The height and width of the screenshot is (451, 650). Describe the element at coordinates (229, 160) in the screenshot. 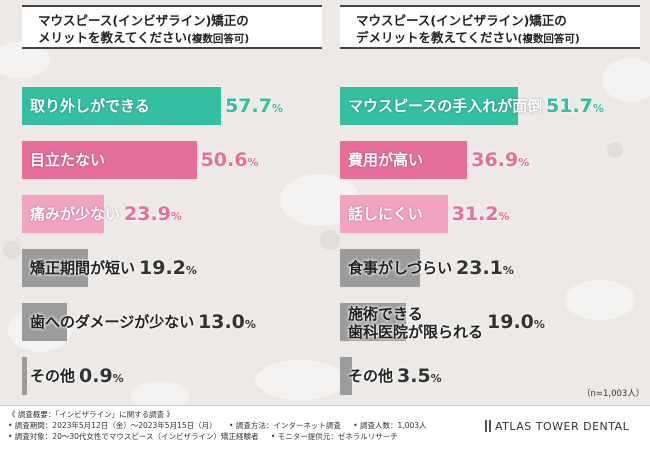

I see `merit-bar-value-1: 50.6%` at that location.